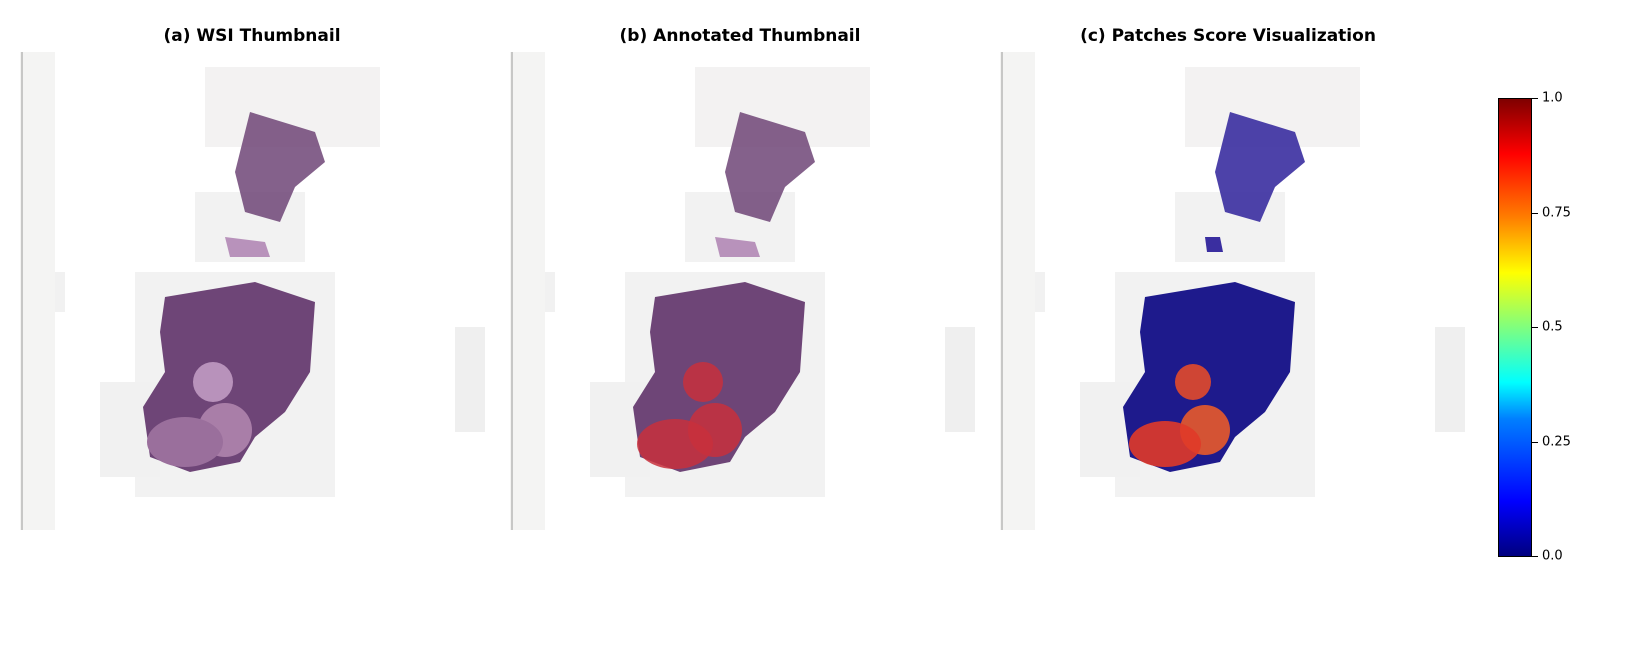 The image size is (1625, 657). What do you see at coordinates (1228, 36) in the screenshot?
I see `panel-title-c: (c) Patches Score Visualization` at bounding box center [1228, 36].